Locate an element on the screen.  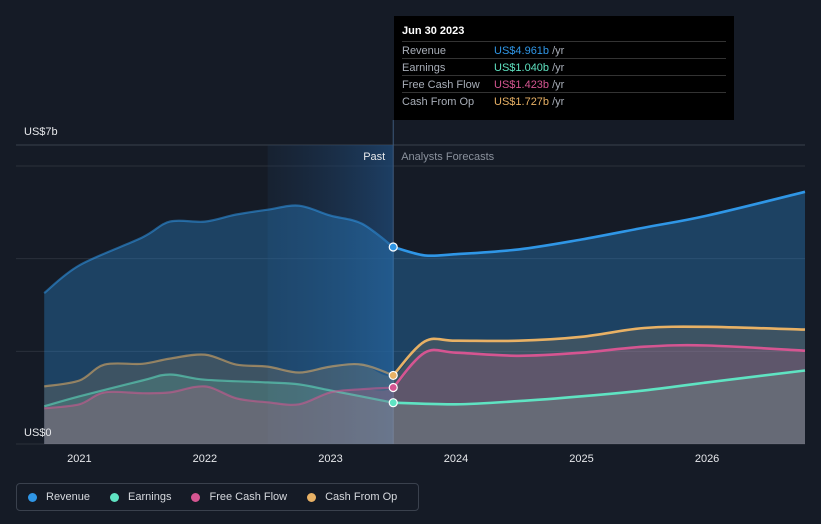
tooltip-value: US$4.961b /yr is located at coordinates (529, 51).